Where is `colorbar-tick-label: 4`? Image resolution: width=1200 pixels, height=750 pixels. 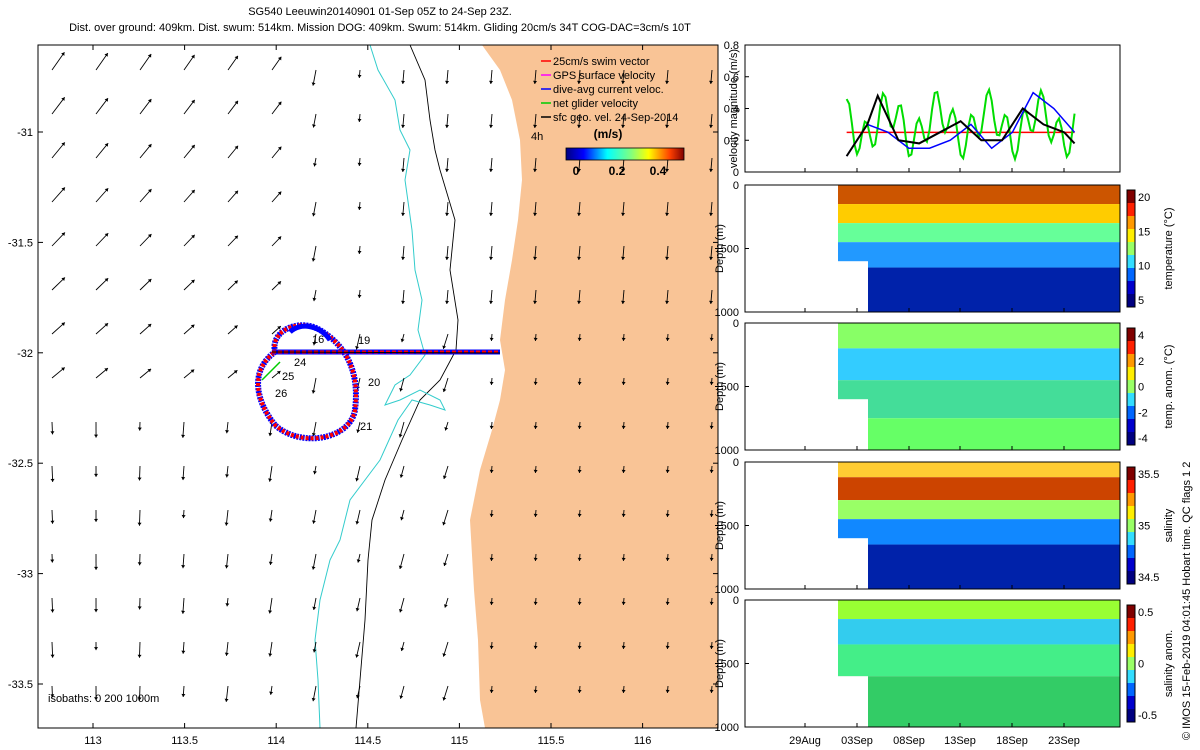 colorbar-tick-label: 4 is located at coordinates (1141, 336).